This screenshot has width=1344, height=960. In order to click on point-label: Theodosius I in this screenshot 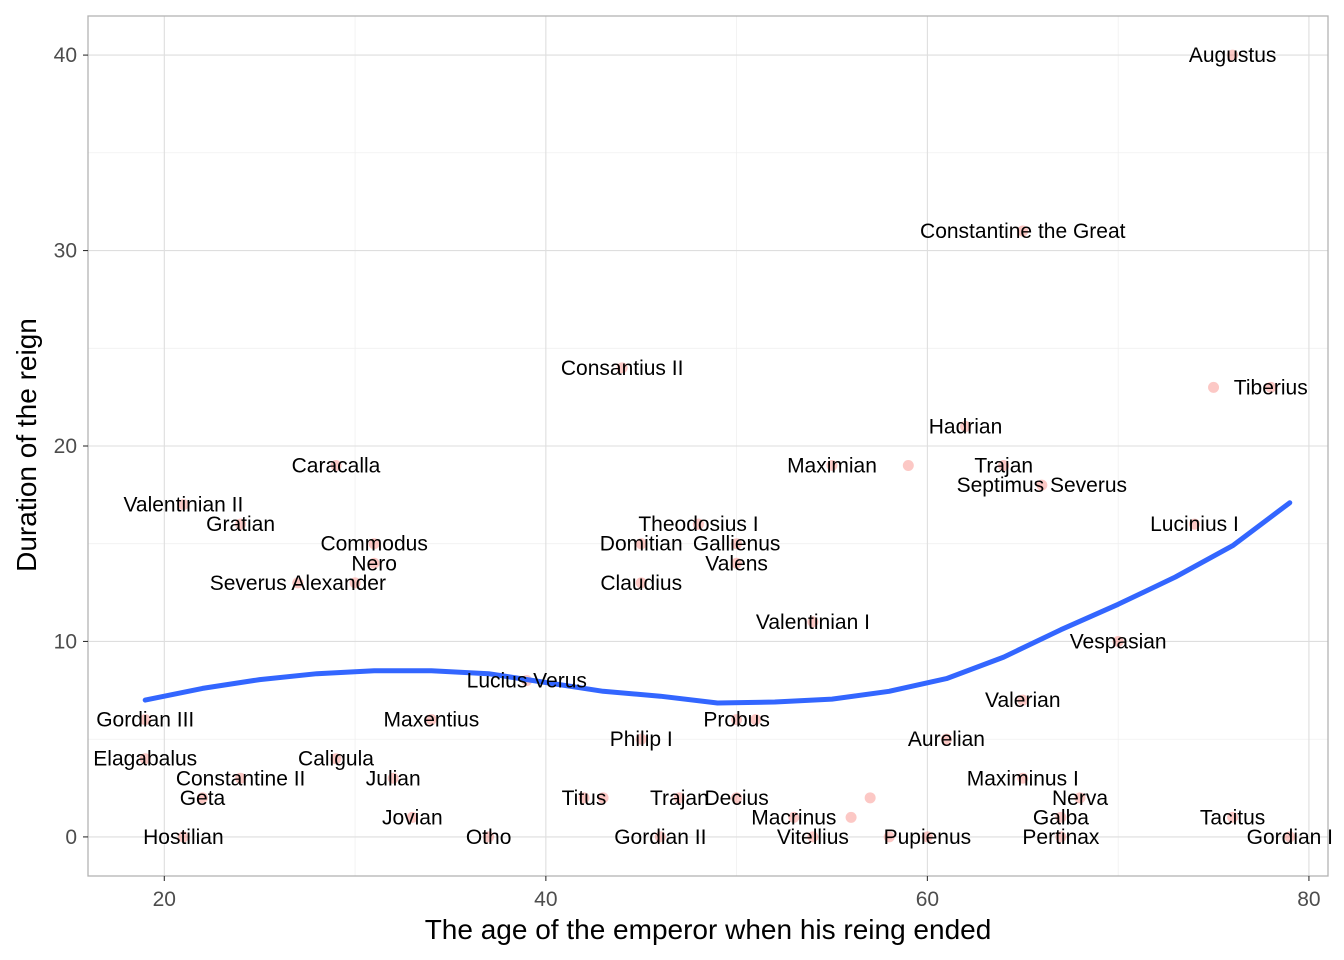, I will do `click(698, 524)`.